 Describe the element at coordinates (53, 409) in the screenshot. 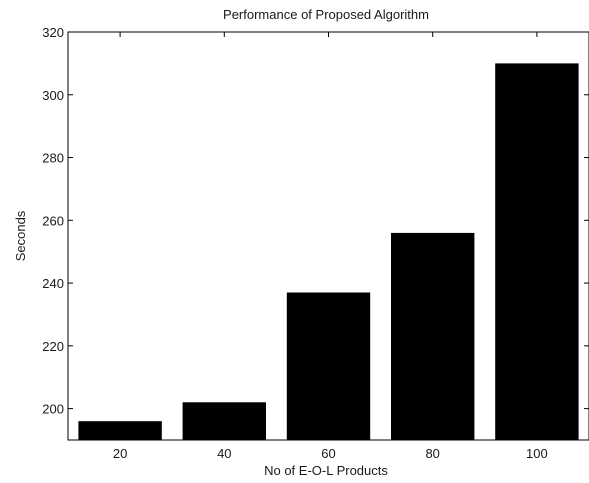

I see `y-tick-label: 200` at that location.